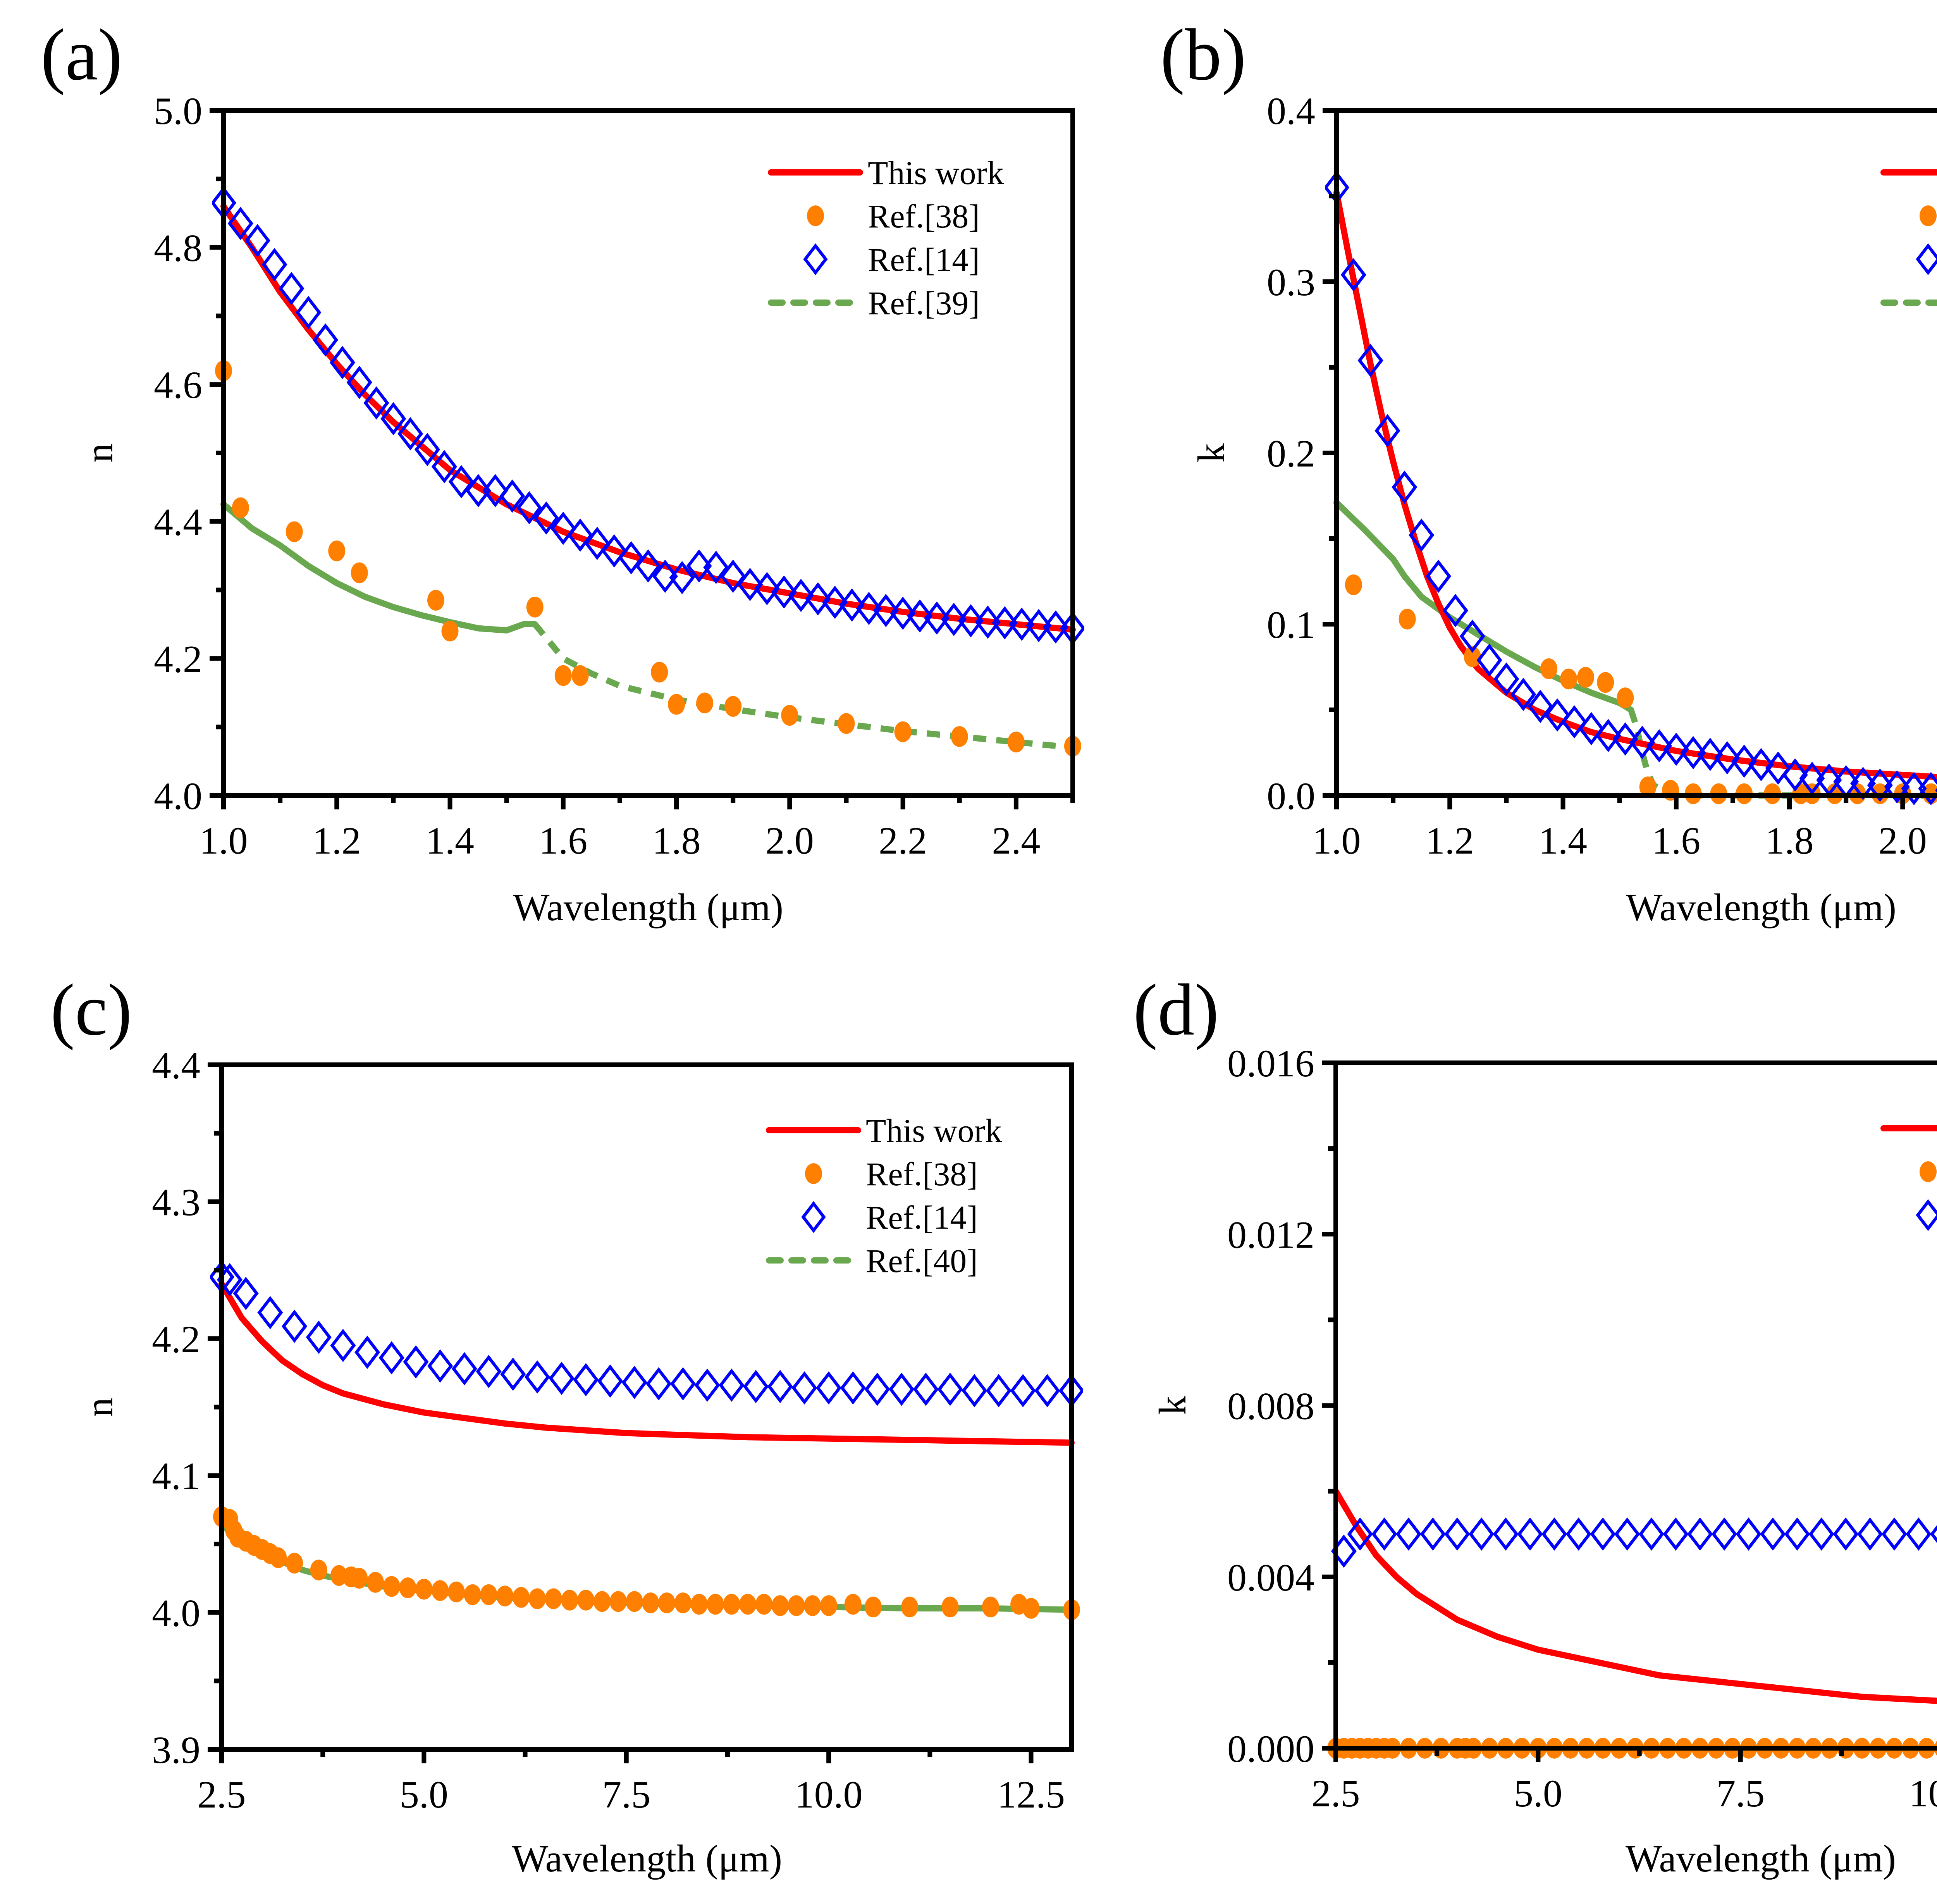  Describe the element at coordinates (1271, 1577) in the screenshot. I see `y-tick-label: 0.004` at that location.